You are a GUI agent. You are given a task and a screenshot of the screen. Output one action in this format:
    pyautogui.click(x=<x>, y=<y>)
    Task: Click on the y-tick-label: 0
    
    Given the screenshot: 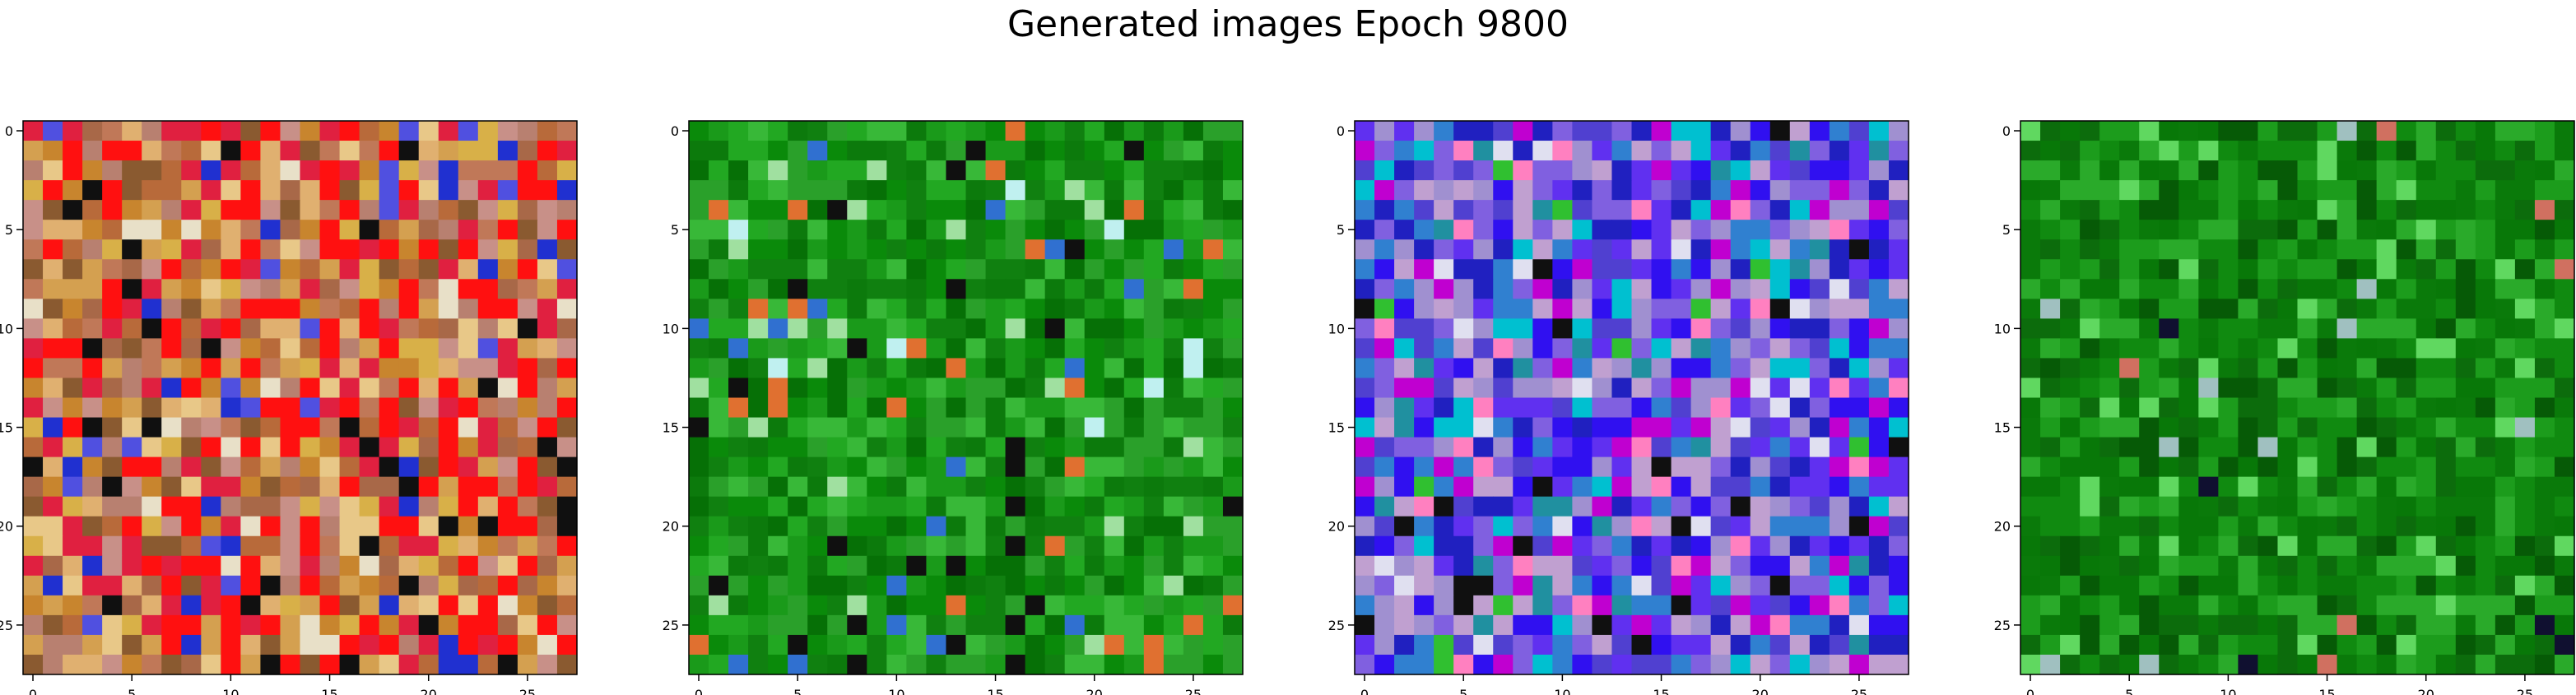 What is the action you would take?
    pyautogui.click(x=1341, y=131)
    